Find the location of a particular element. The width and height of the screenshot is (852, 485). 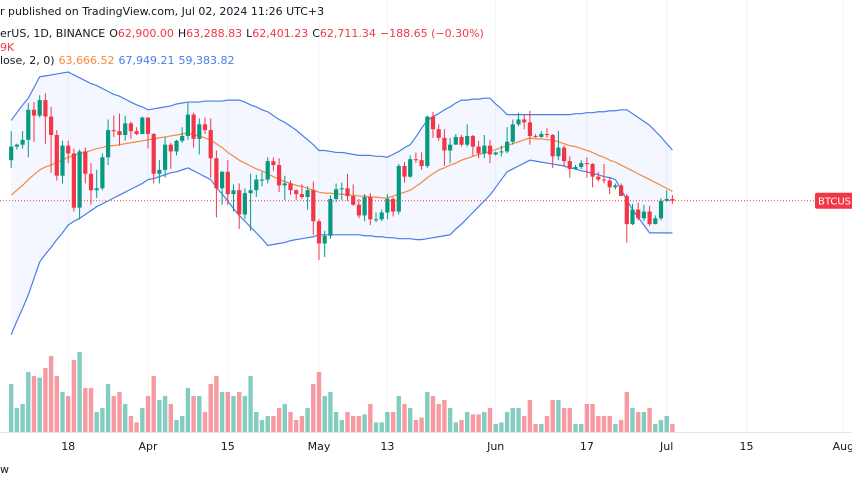

x-tick-label: 13 is located at coordinates (387, 446).